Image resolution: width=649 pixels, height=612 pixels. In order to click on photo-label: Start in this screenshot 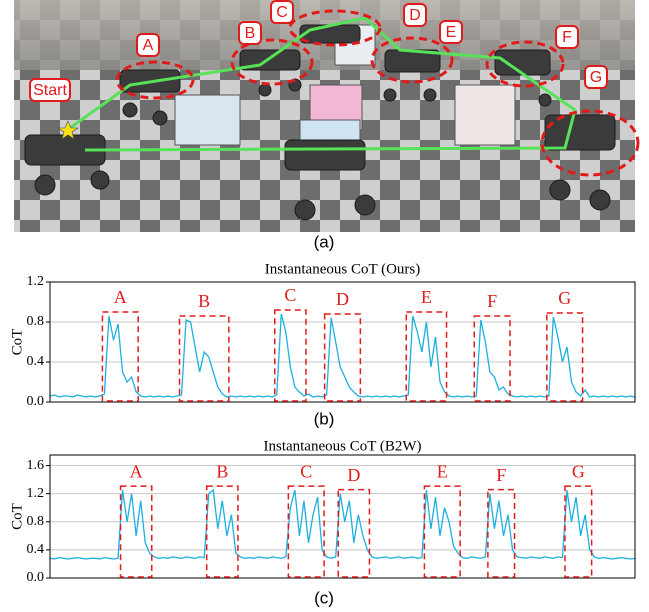, I will do `click(50, 90)`.